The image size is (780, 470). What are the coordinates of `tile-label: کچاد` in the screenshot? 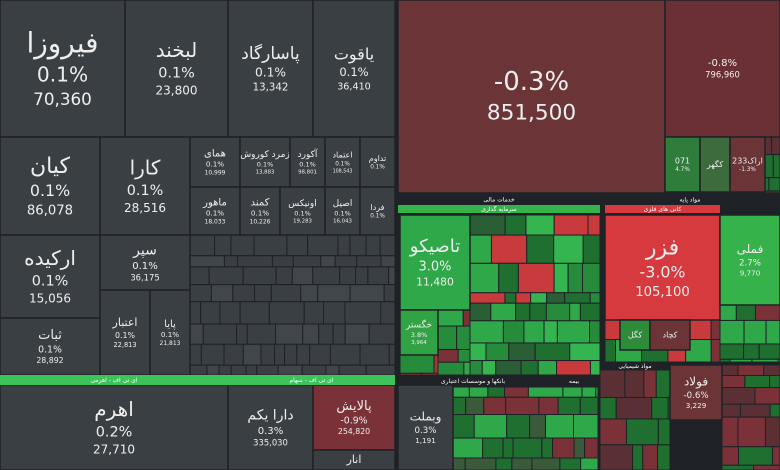 It's located at (670, 335).